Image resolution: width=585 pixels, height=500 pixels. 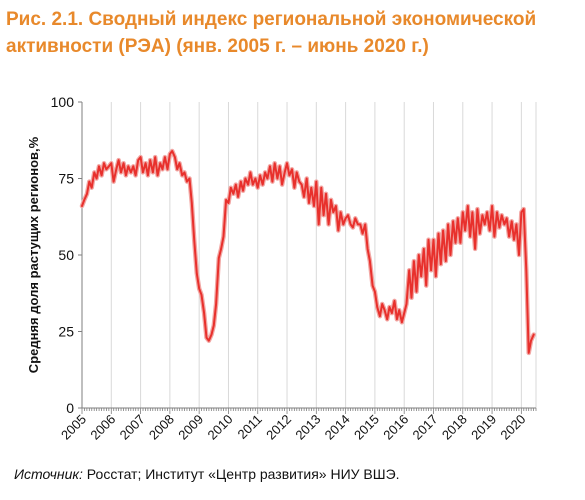 I want to click on x-tick-label: 2011, so click(x=249, y=427).